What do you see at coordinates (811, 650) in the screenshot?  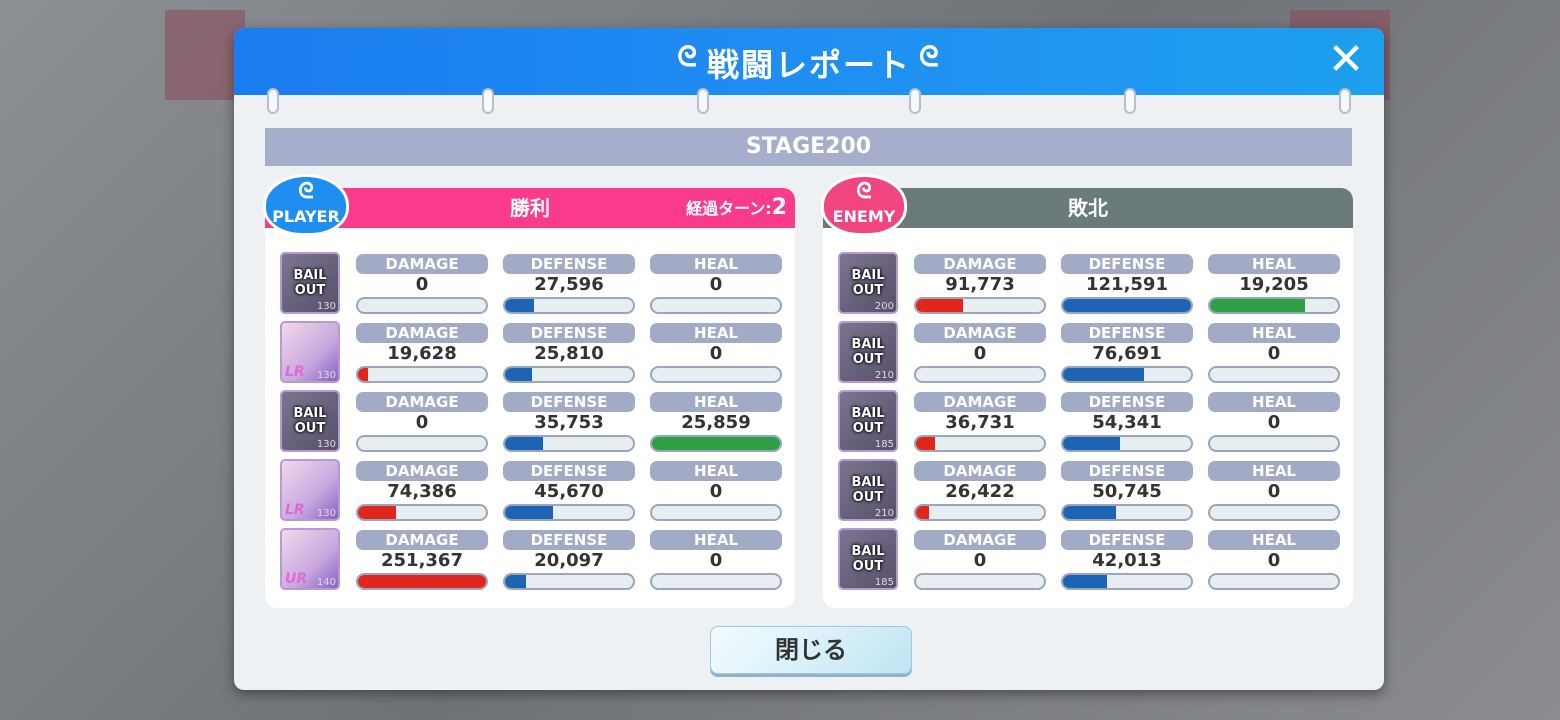 I see `close-button: 閉じる` at bounding box center [811, 650].